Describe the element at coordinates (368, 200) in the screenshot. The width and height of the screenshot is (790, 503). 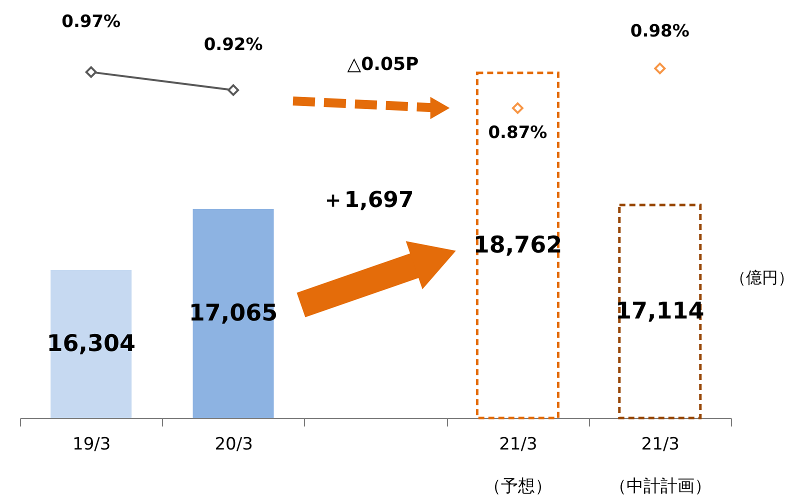
I see `annotation: ＋1,697` at that location.